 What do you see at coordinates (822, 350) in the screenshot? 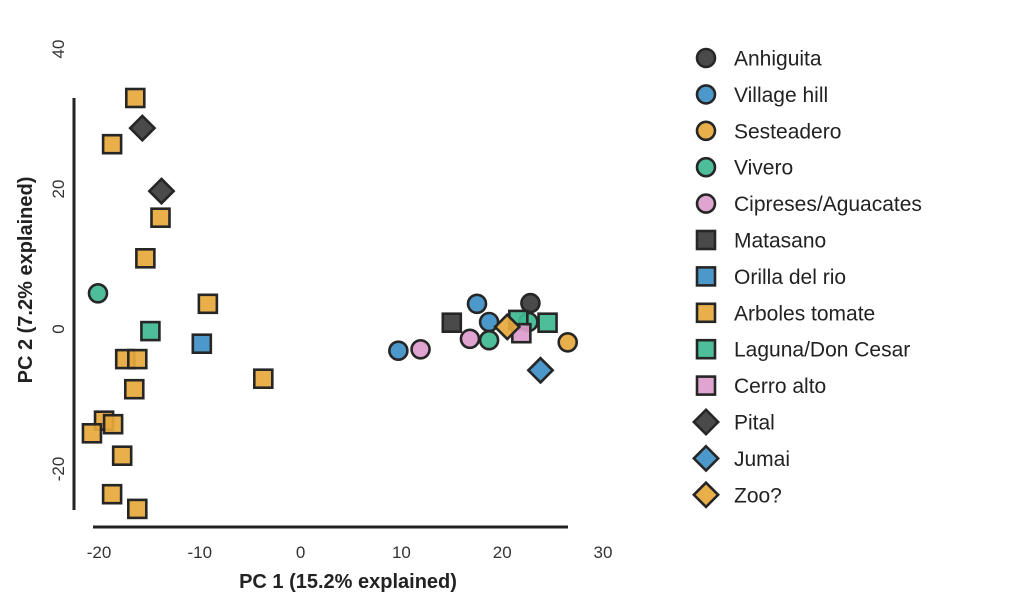
I see `legend-label: Laguna/Don Cesar` at bounding box center [822, 350].